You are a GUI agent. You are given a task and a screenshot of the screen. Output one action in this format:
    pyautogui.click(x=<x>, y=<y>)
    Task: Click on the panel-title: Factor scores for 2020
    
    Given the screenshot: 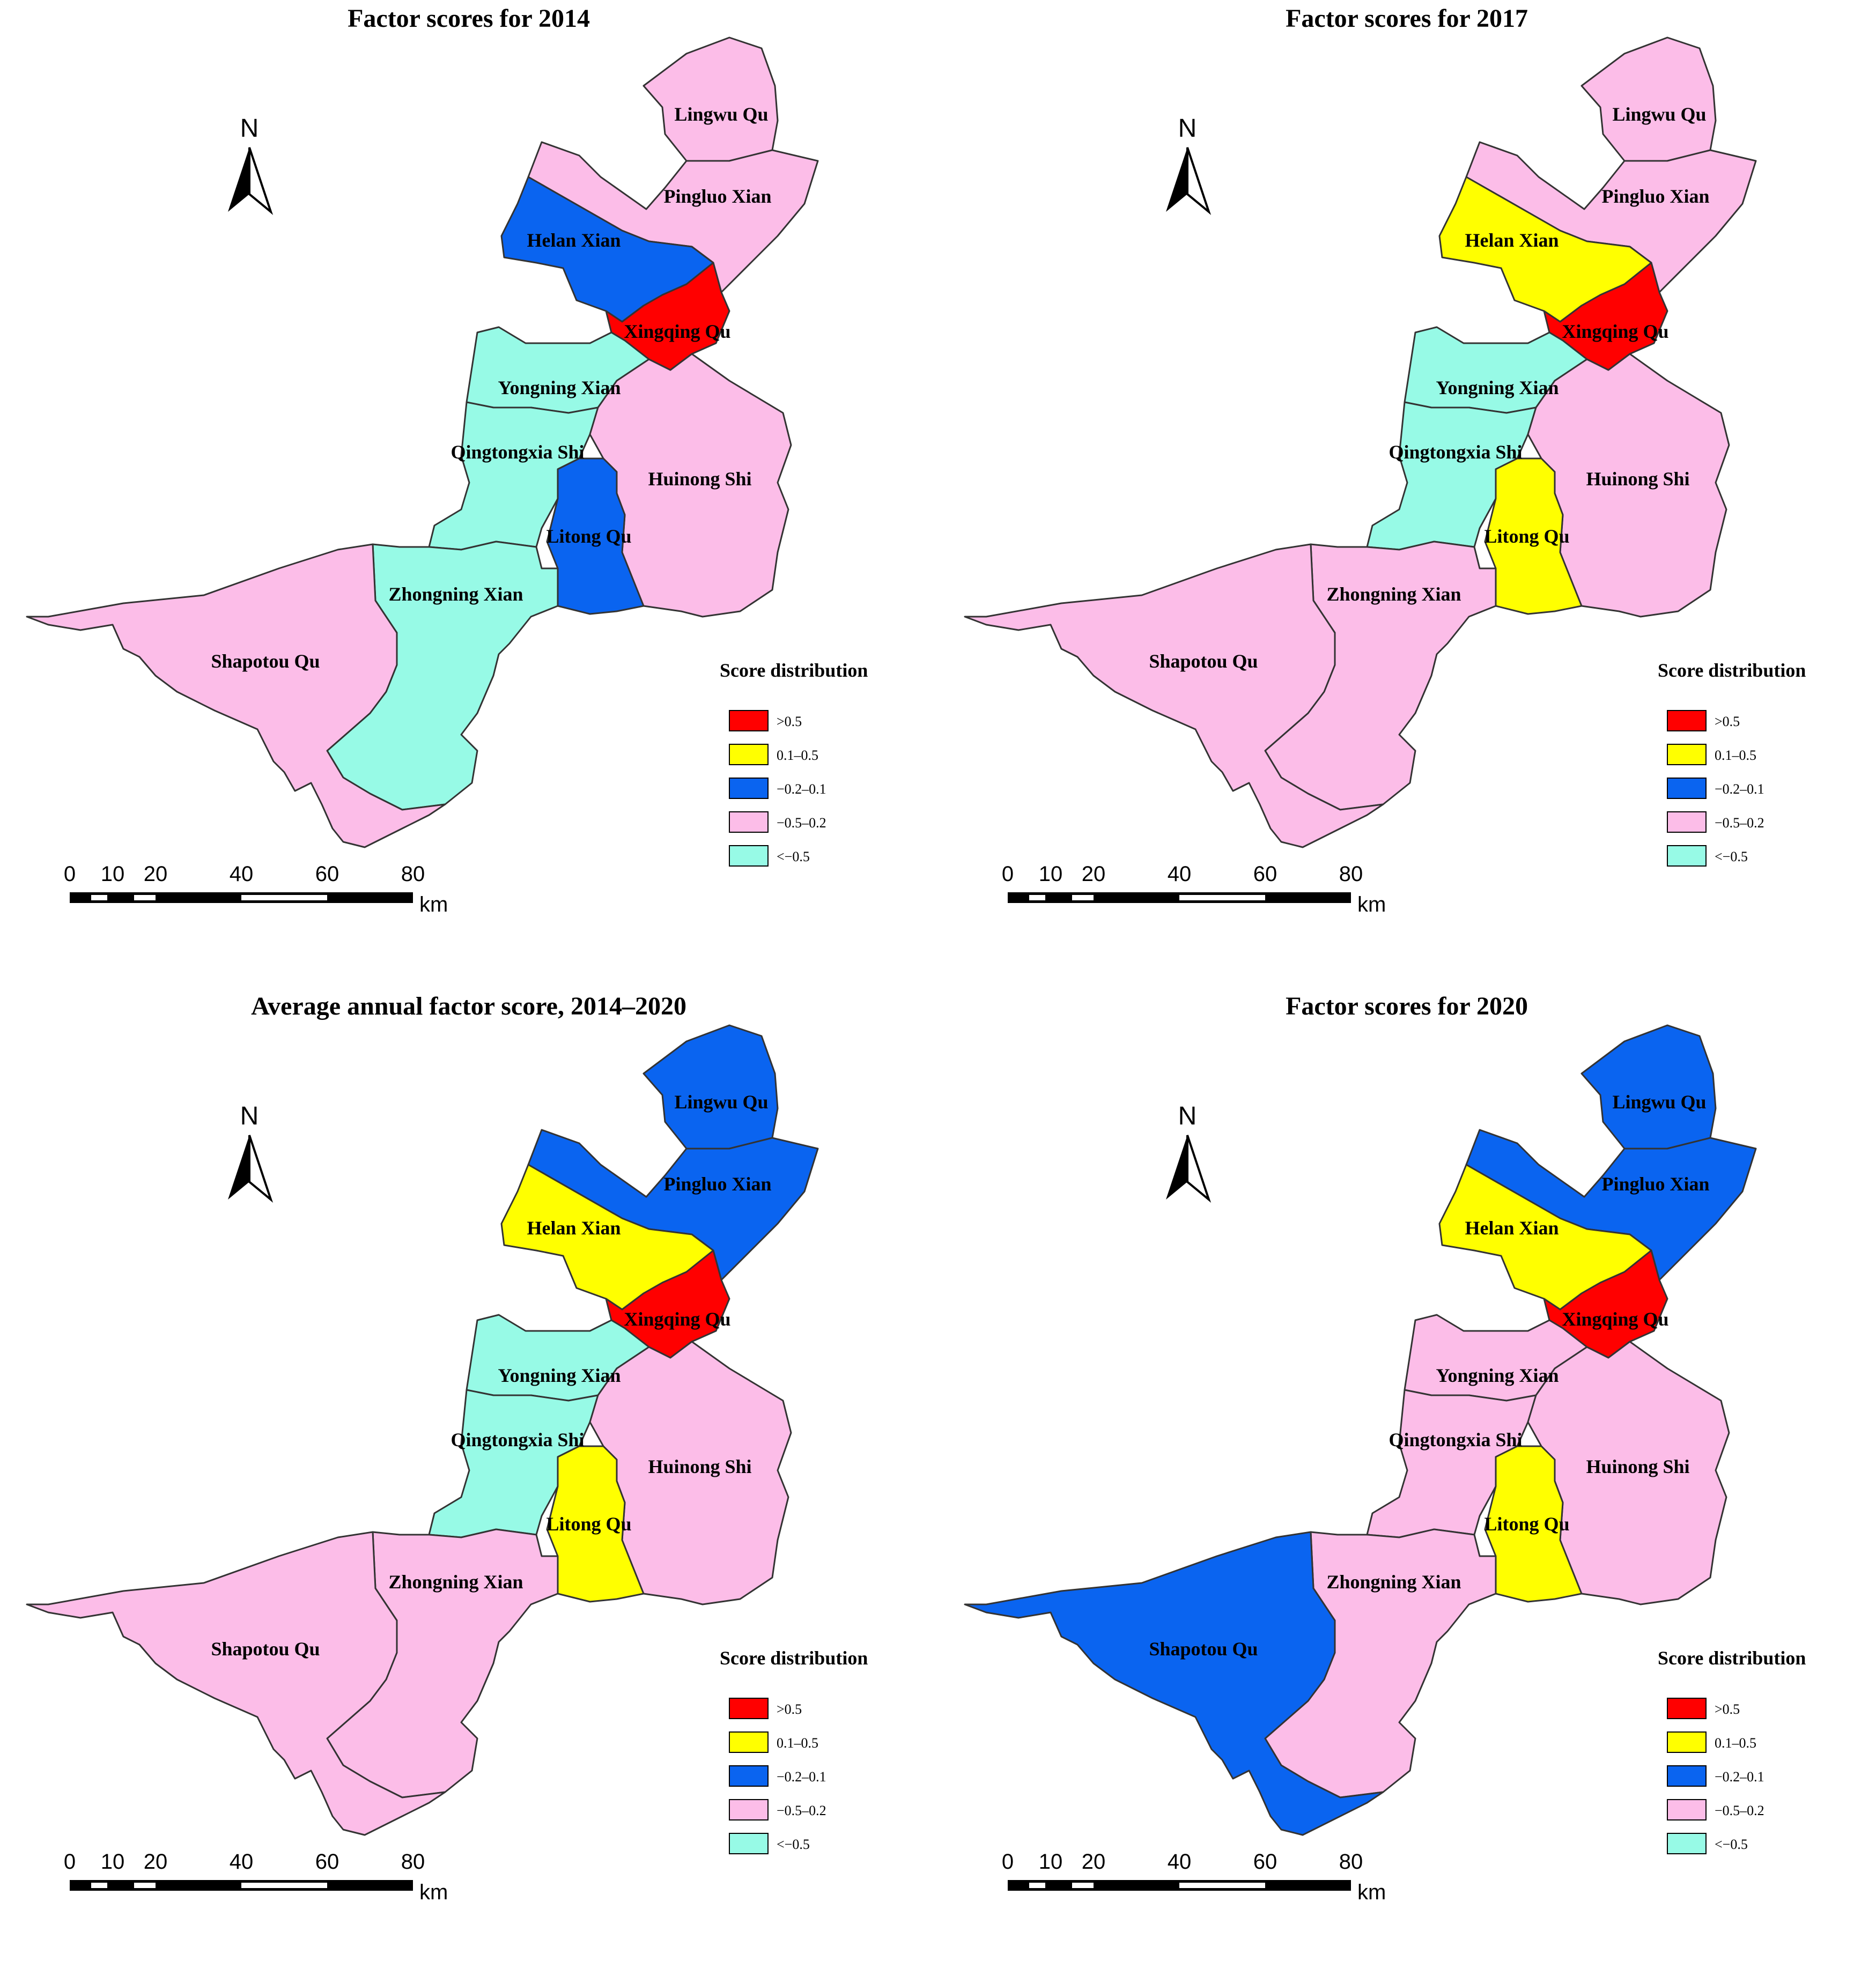 What is the action you would take?
    pyautogui.click(x=1407, y=1006)
    